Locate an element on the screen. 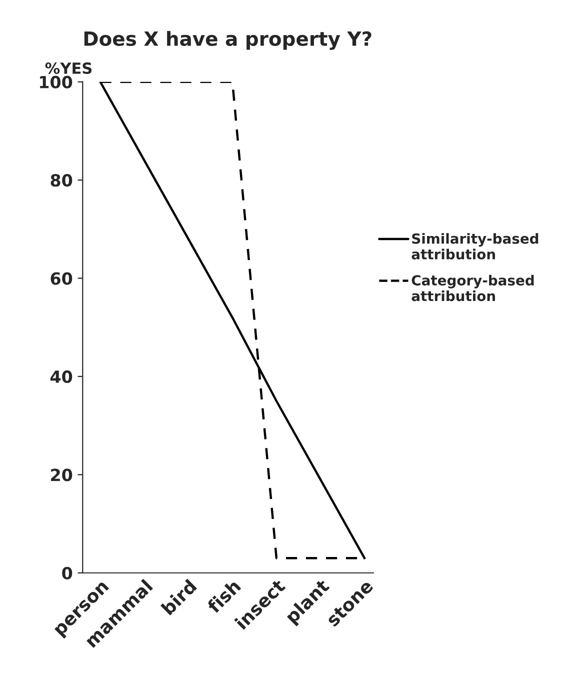 The height and width of the screenshot is (682, 570). y-tick-label: 100 is located at coordinates (56, 82).